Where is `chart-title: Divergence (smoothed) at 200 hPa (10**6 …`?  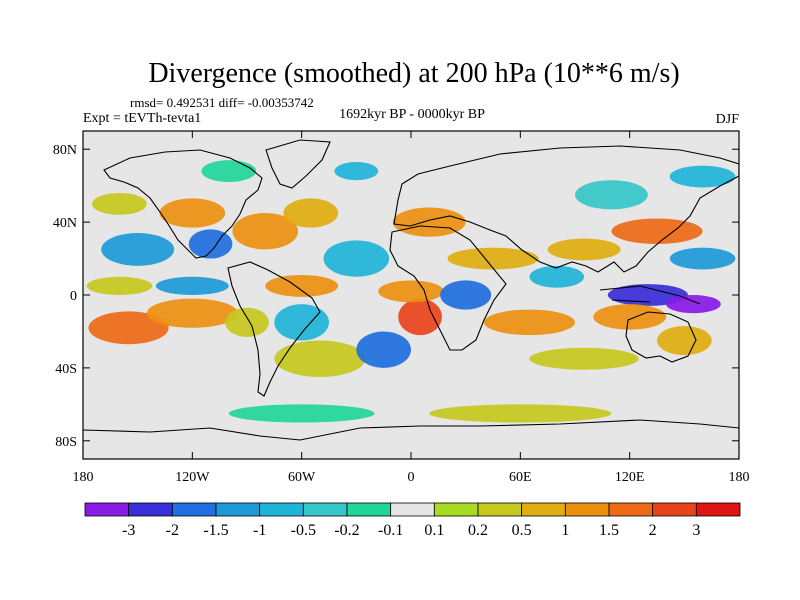 chart-title: Divergence (smoothed) at 200 hPa (10**6 … is located at coordinates (413, 73).